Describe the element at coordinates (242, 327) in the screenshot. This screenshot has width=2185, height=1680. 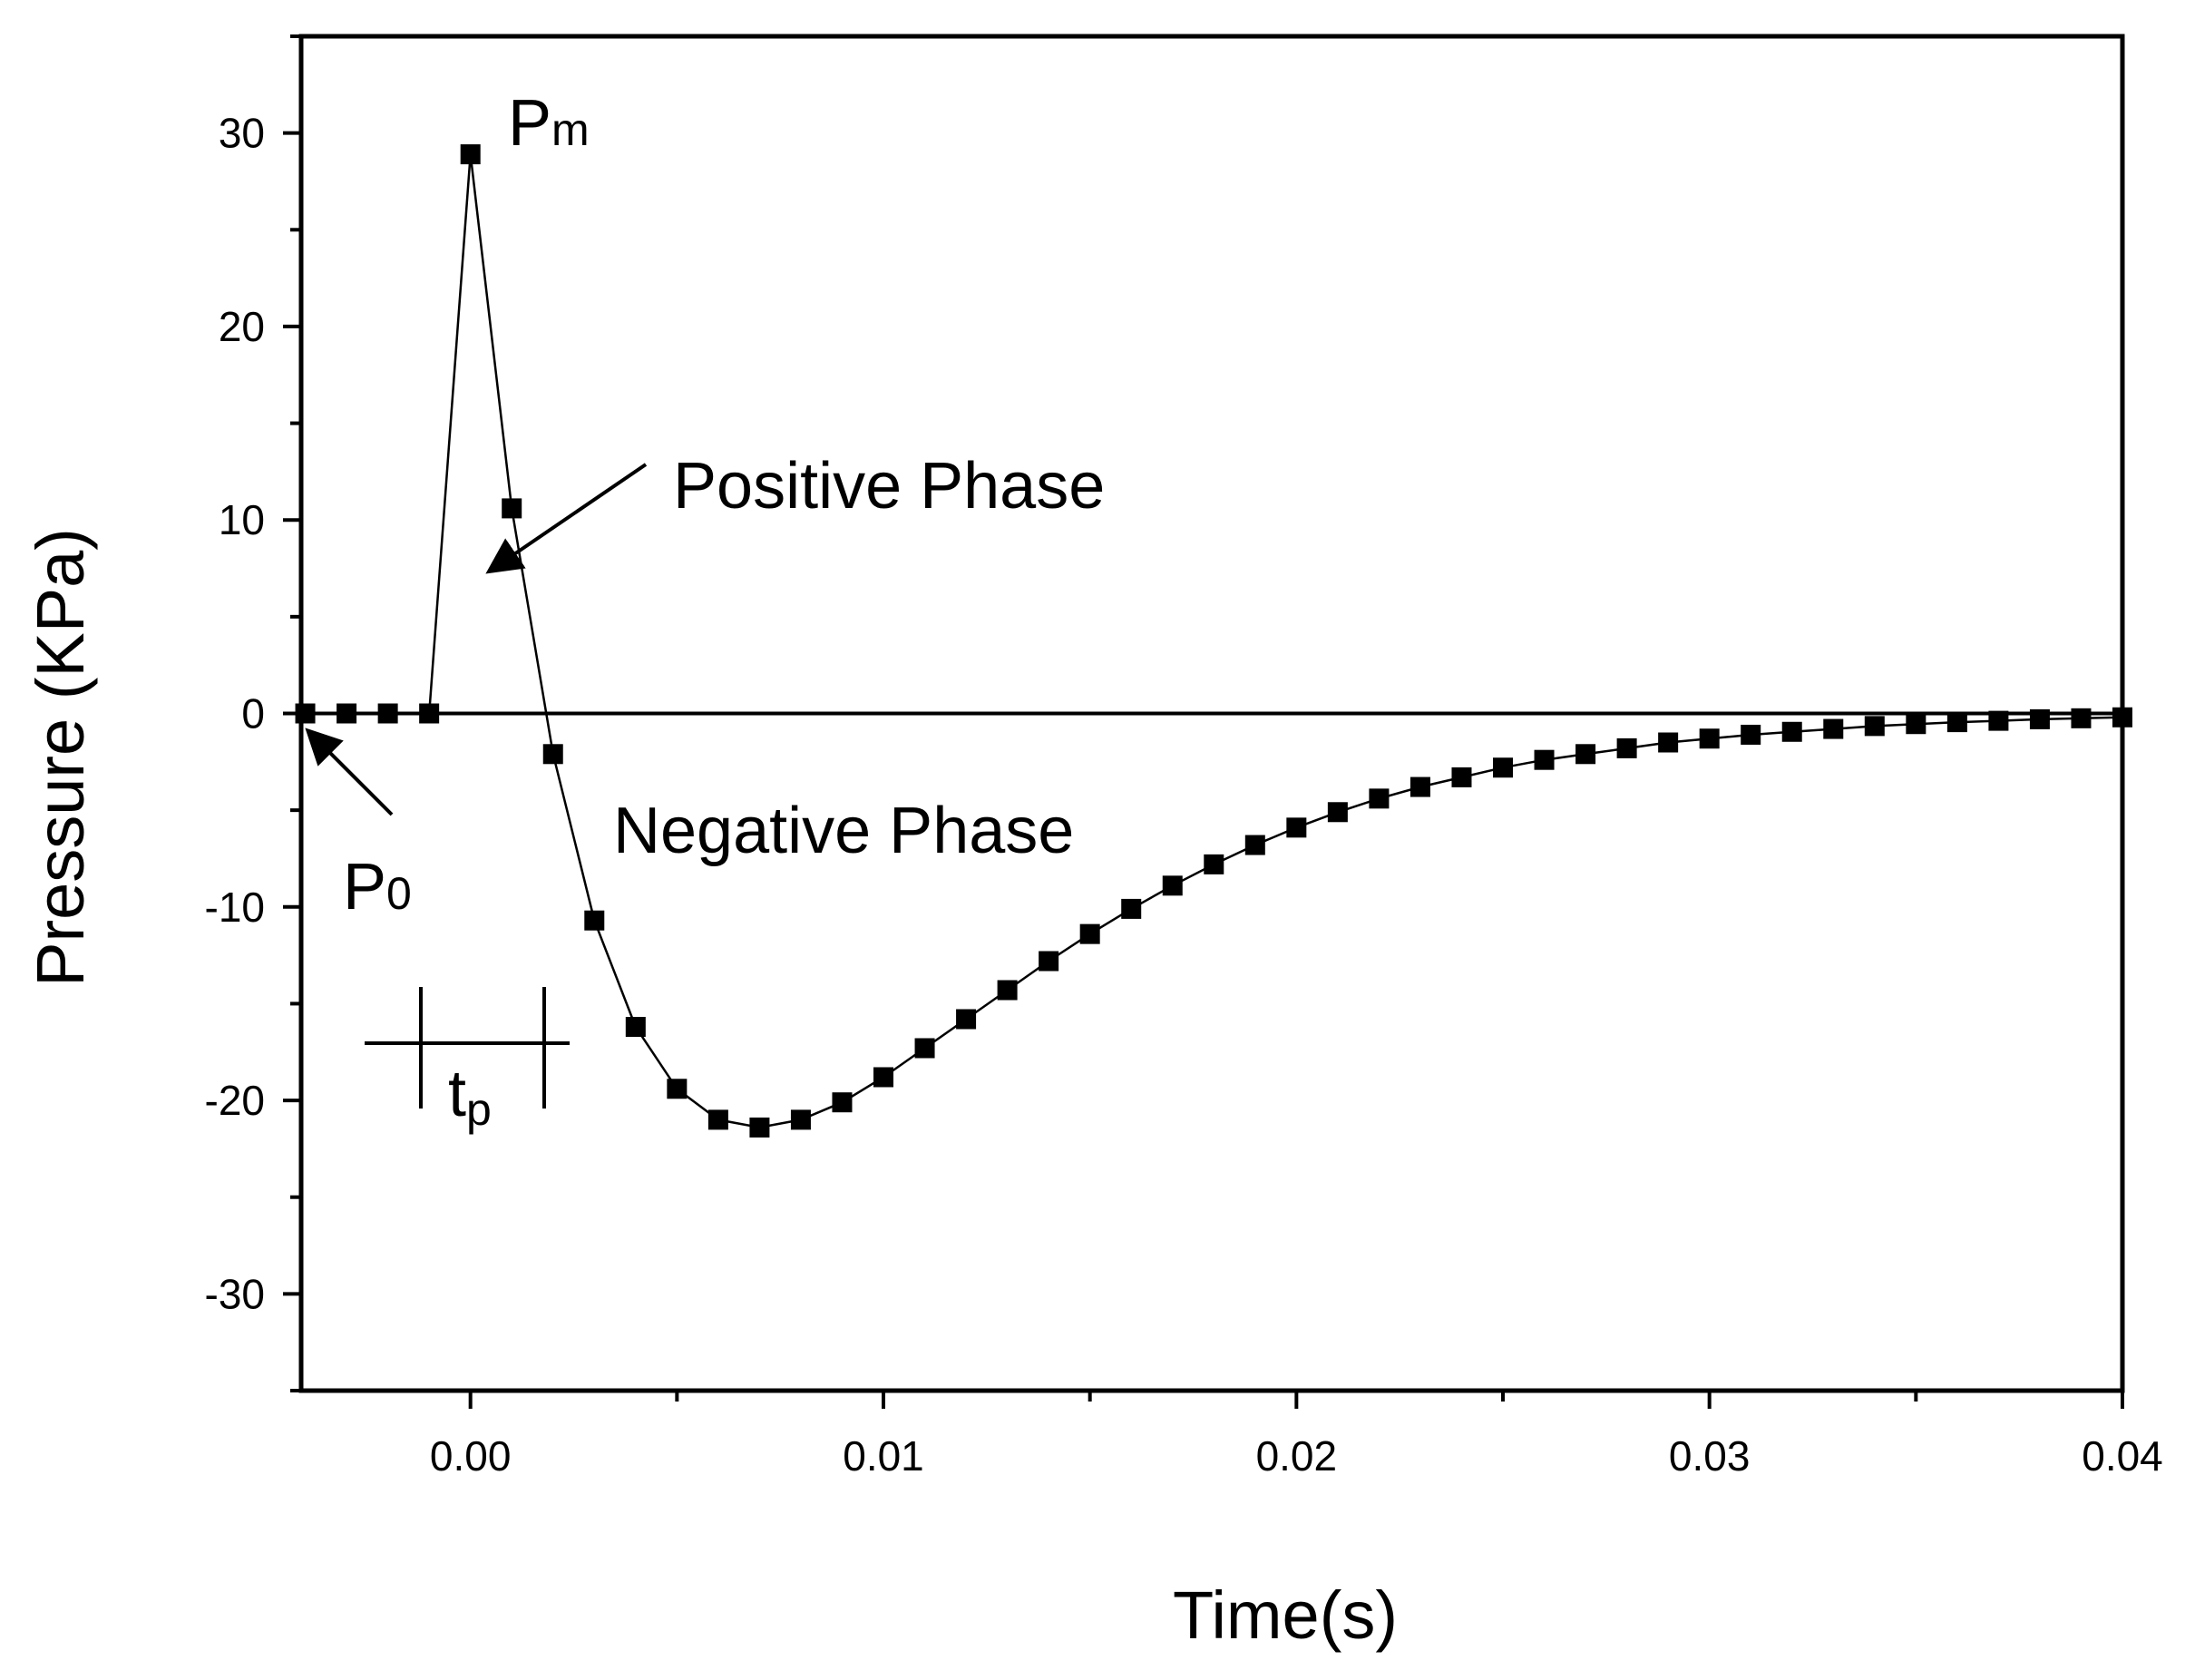
I see `y-tick-label: 20` at that location.